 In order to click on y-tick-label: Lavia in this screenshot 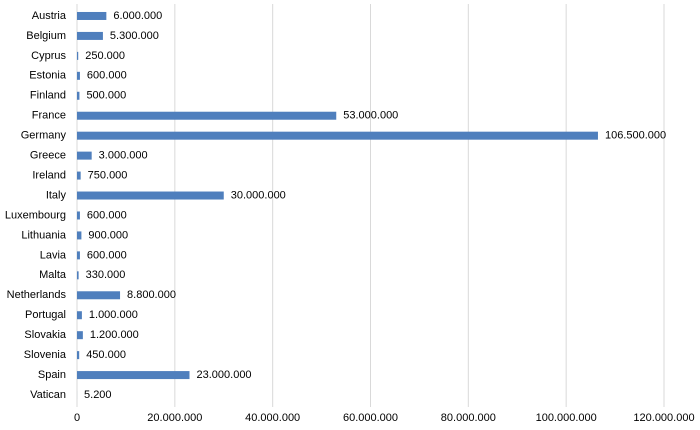, I will do `click(53, 255)`.